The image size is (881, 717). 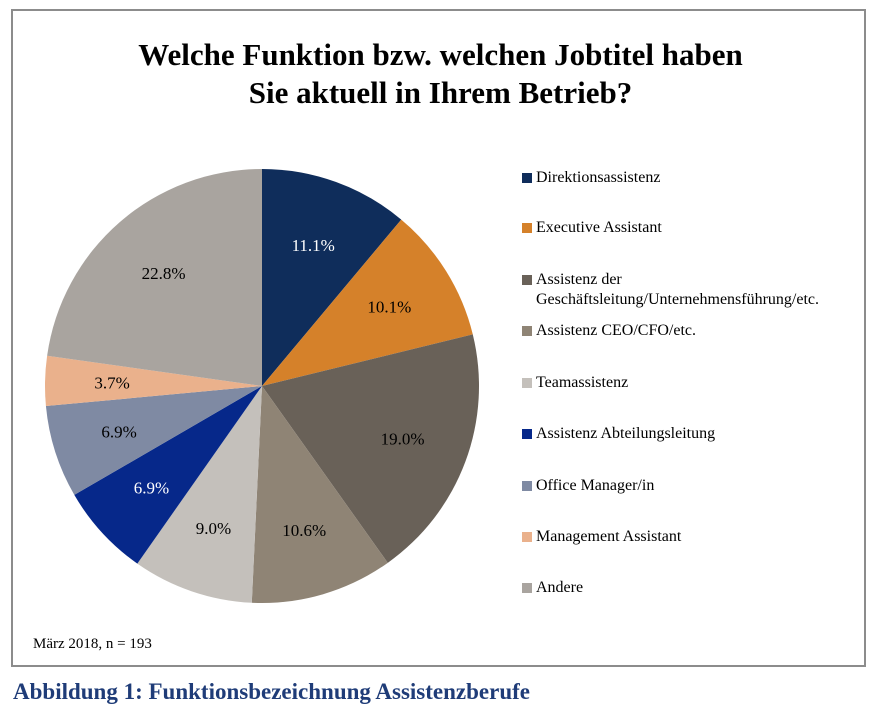 I want to click on legend-label: Office Manager/in, so click(x=595, y=485).